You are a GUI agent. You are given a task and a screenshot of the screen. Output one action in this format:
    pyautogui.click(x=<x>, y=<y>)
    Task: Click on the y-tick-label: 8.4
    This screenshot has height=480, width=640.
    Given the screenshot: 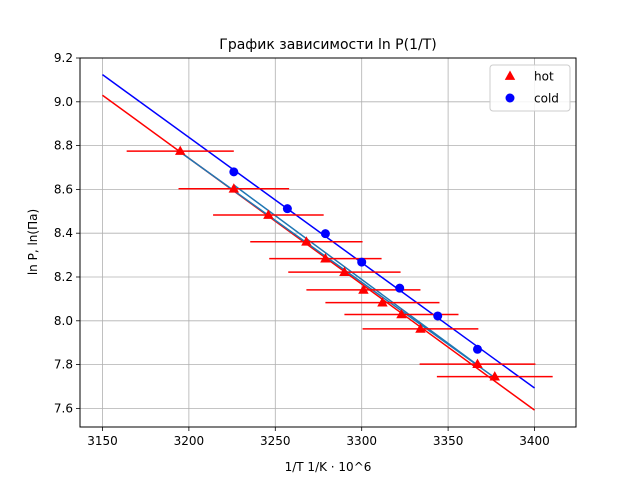 What is the action you would take?
    pyautogui.click(x=63, y=233)
    